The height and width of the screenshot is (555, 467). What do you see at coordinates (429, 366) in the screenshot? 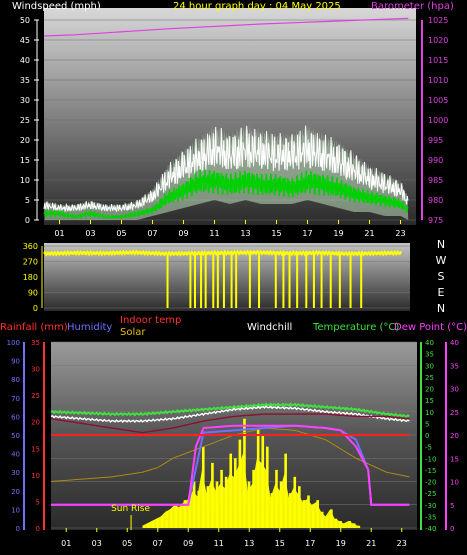
I see `temp-y-tick: 30` at bounding box center [429, 366].